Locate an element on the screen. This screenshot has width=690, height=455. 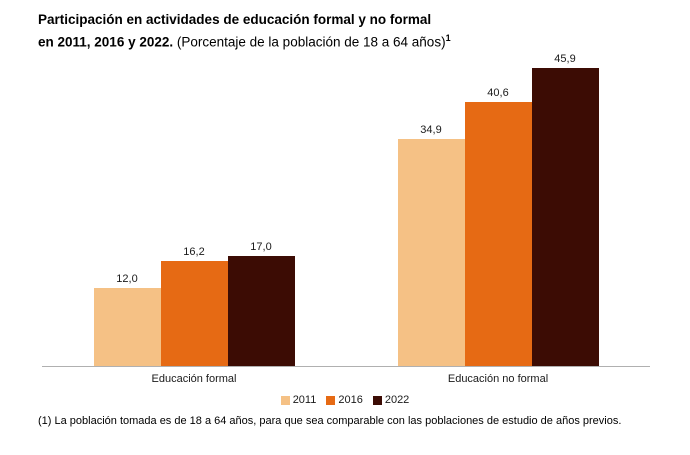
legend-label-2022: 2022 is located at coordinates (397, 400).